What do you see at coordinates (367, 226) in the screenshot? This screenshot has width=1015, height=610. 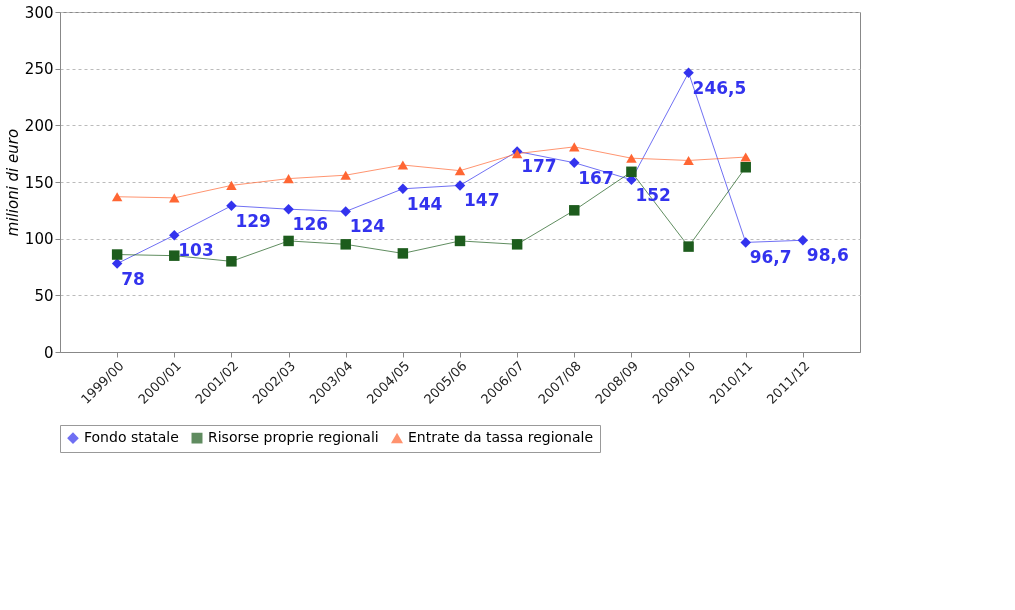 I see `data-label: 124` at bounding box center [367, 226].